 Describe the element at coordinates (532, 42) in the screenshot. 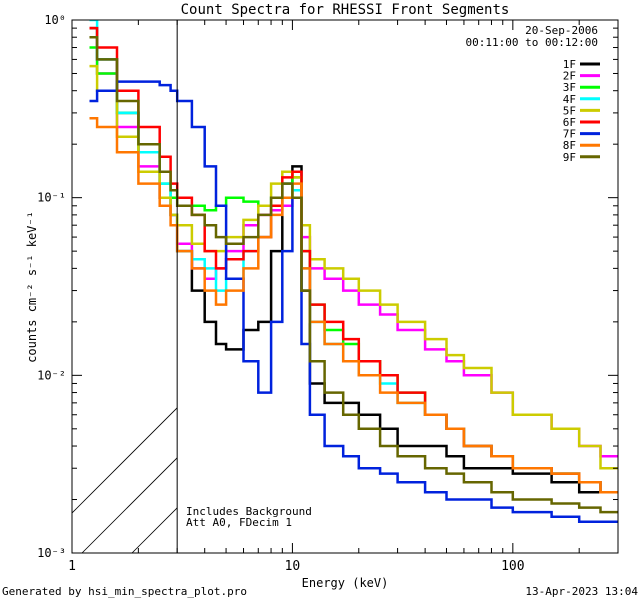

I see `header-time-range: 00:11:00 to 00:12:00` at that location.